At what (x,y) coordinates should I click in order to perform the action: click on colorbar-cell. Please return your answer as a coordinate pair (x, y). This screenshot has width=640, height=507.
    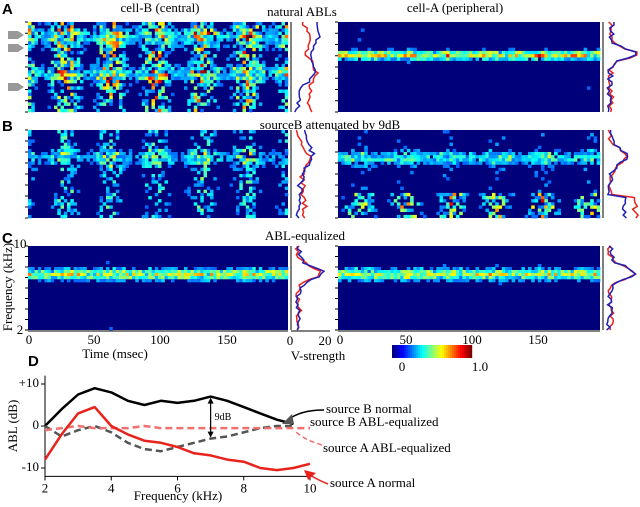
    Looking at the image, I should click on (397, 351).